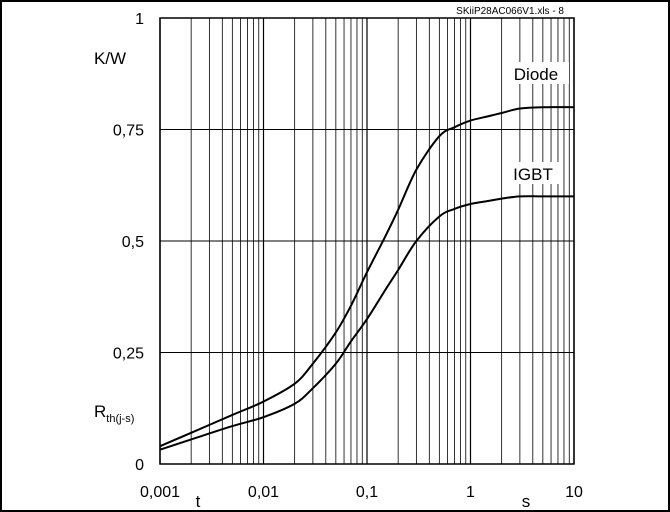  What do you see at coordinates (263, 492) in the screenshot?
I see `x-tick-label: 0,01` at bounding box center [263, 492].